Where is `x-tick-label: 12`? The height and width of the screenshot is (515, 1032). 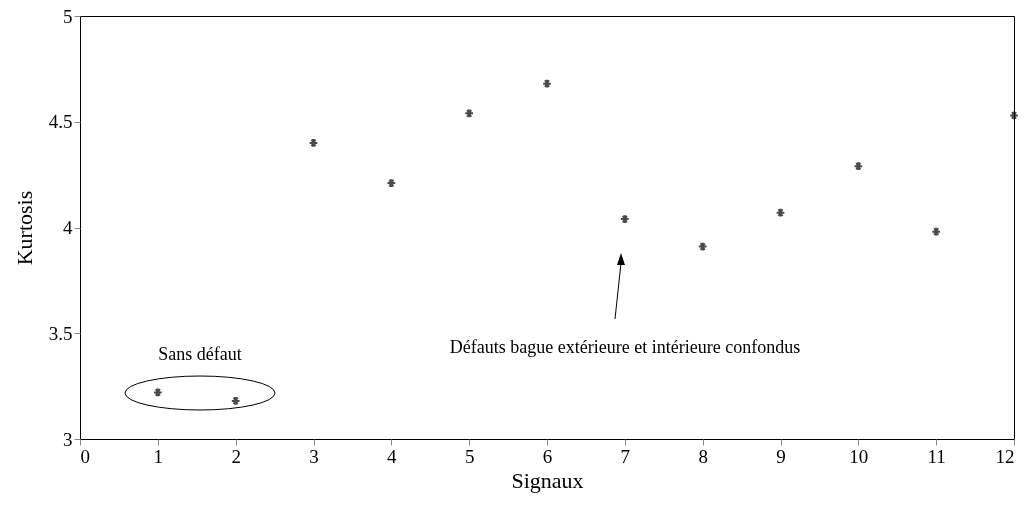
x-tick-label: 12 is located at coordinates (1005, 456).